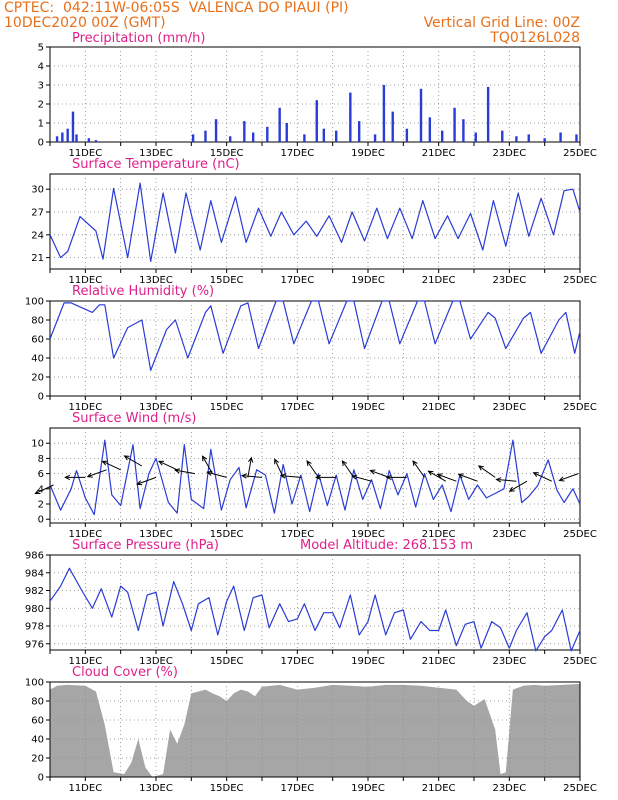  I want to click on y-tick-label: 976, so click(34, 644).